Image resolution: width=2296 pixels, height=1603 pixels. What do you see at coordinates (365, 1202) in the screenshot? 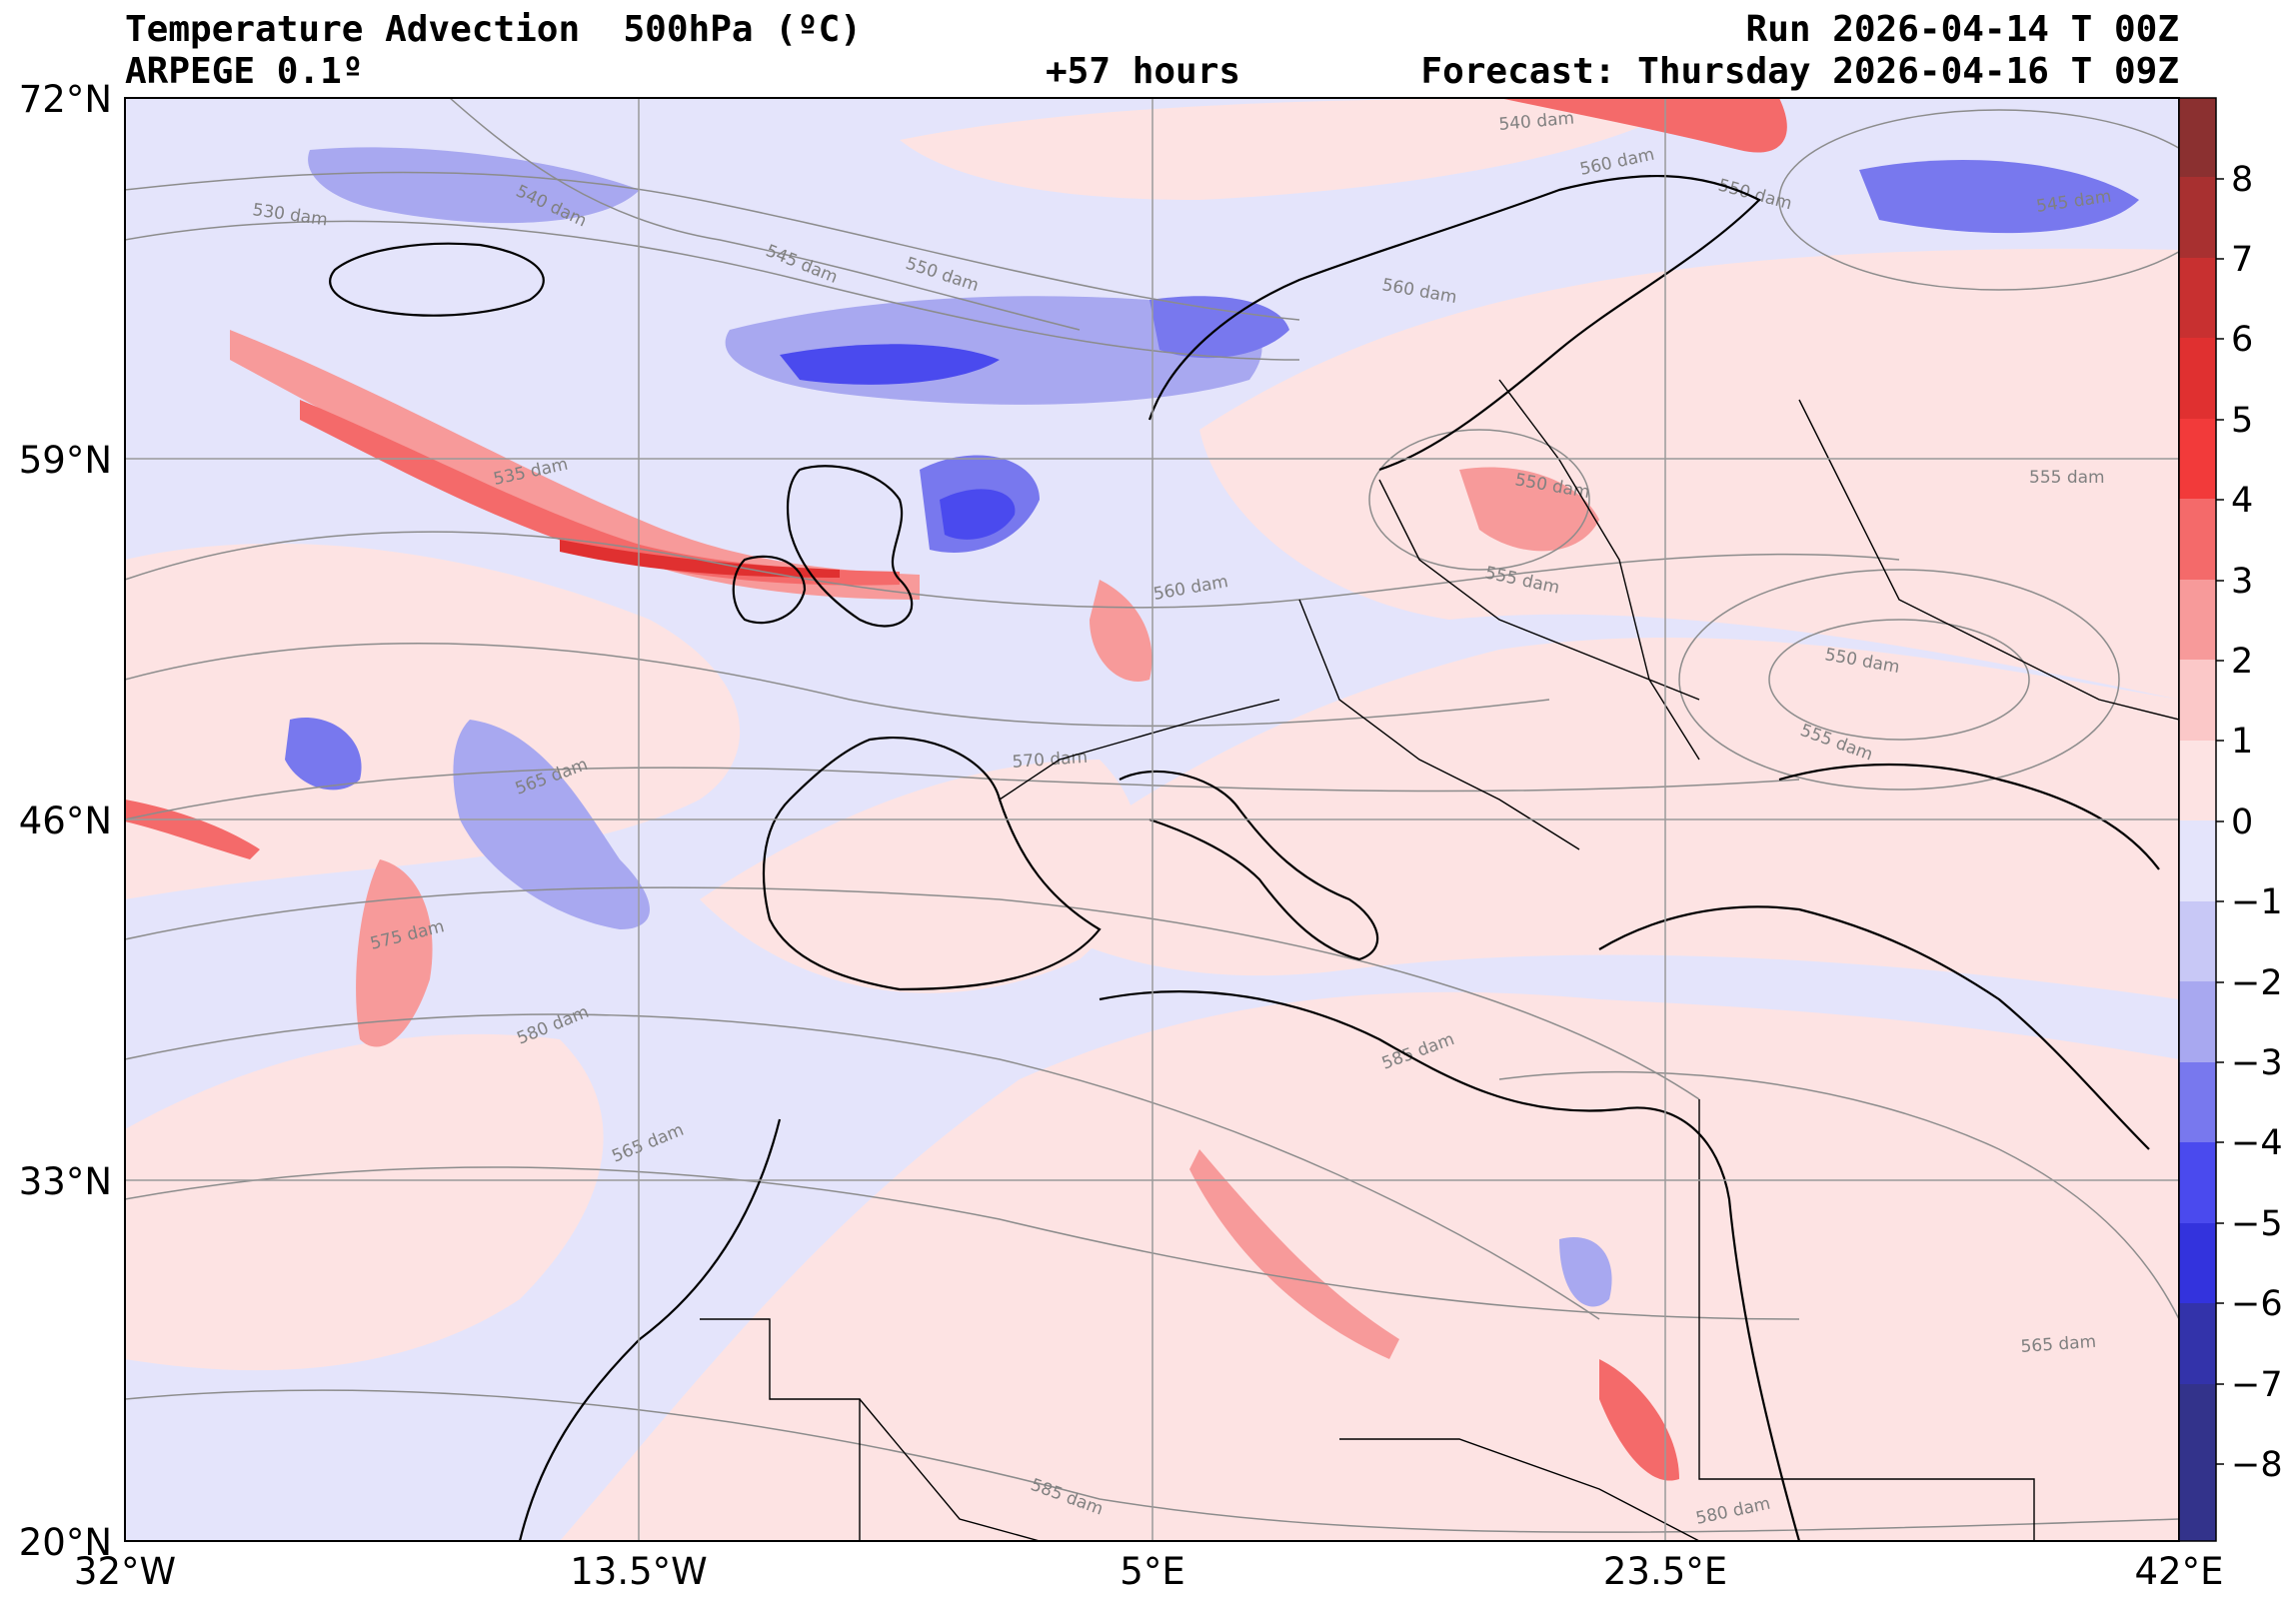
I see `pos-region-canary` at bounding box center [365, 1202].